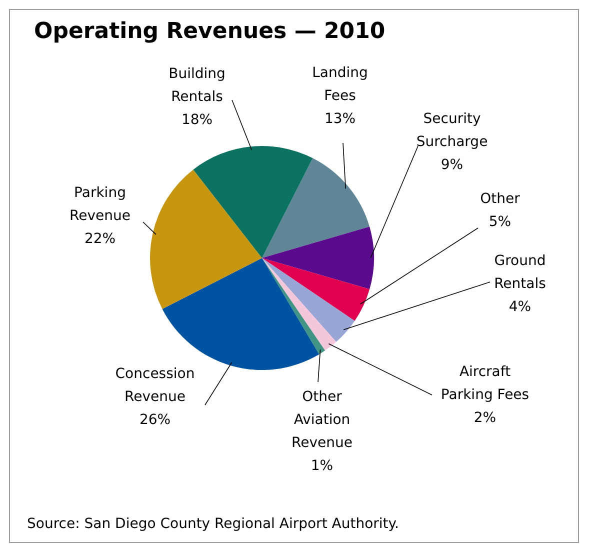  What do you see at coordinates (155, 385) in the screenshot?
I see `slice-label: Concession Revenue` at bounding box center [155, 385].